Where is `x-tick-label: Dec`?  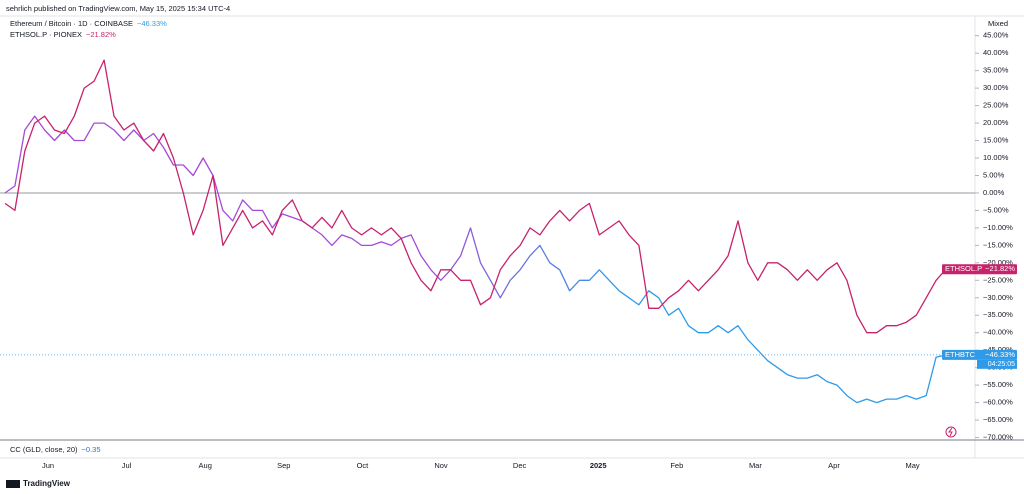 x-tick-label: Dec is located at coordinates (520, 465).